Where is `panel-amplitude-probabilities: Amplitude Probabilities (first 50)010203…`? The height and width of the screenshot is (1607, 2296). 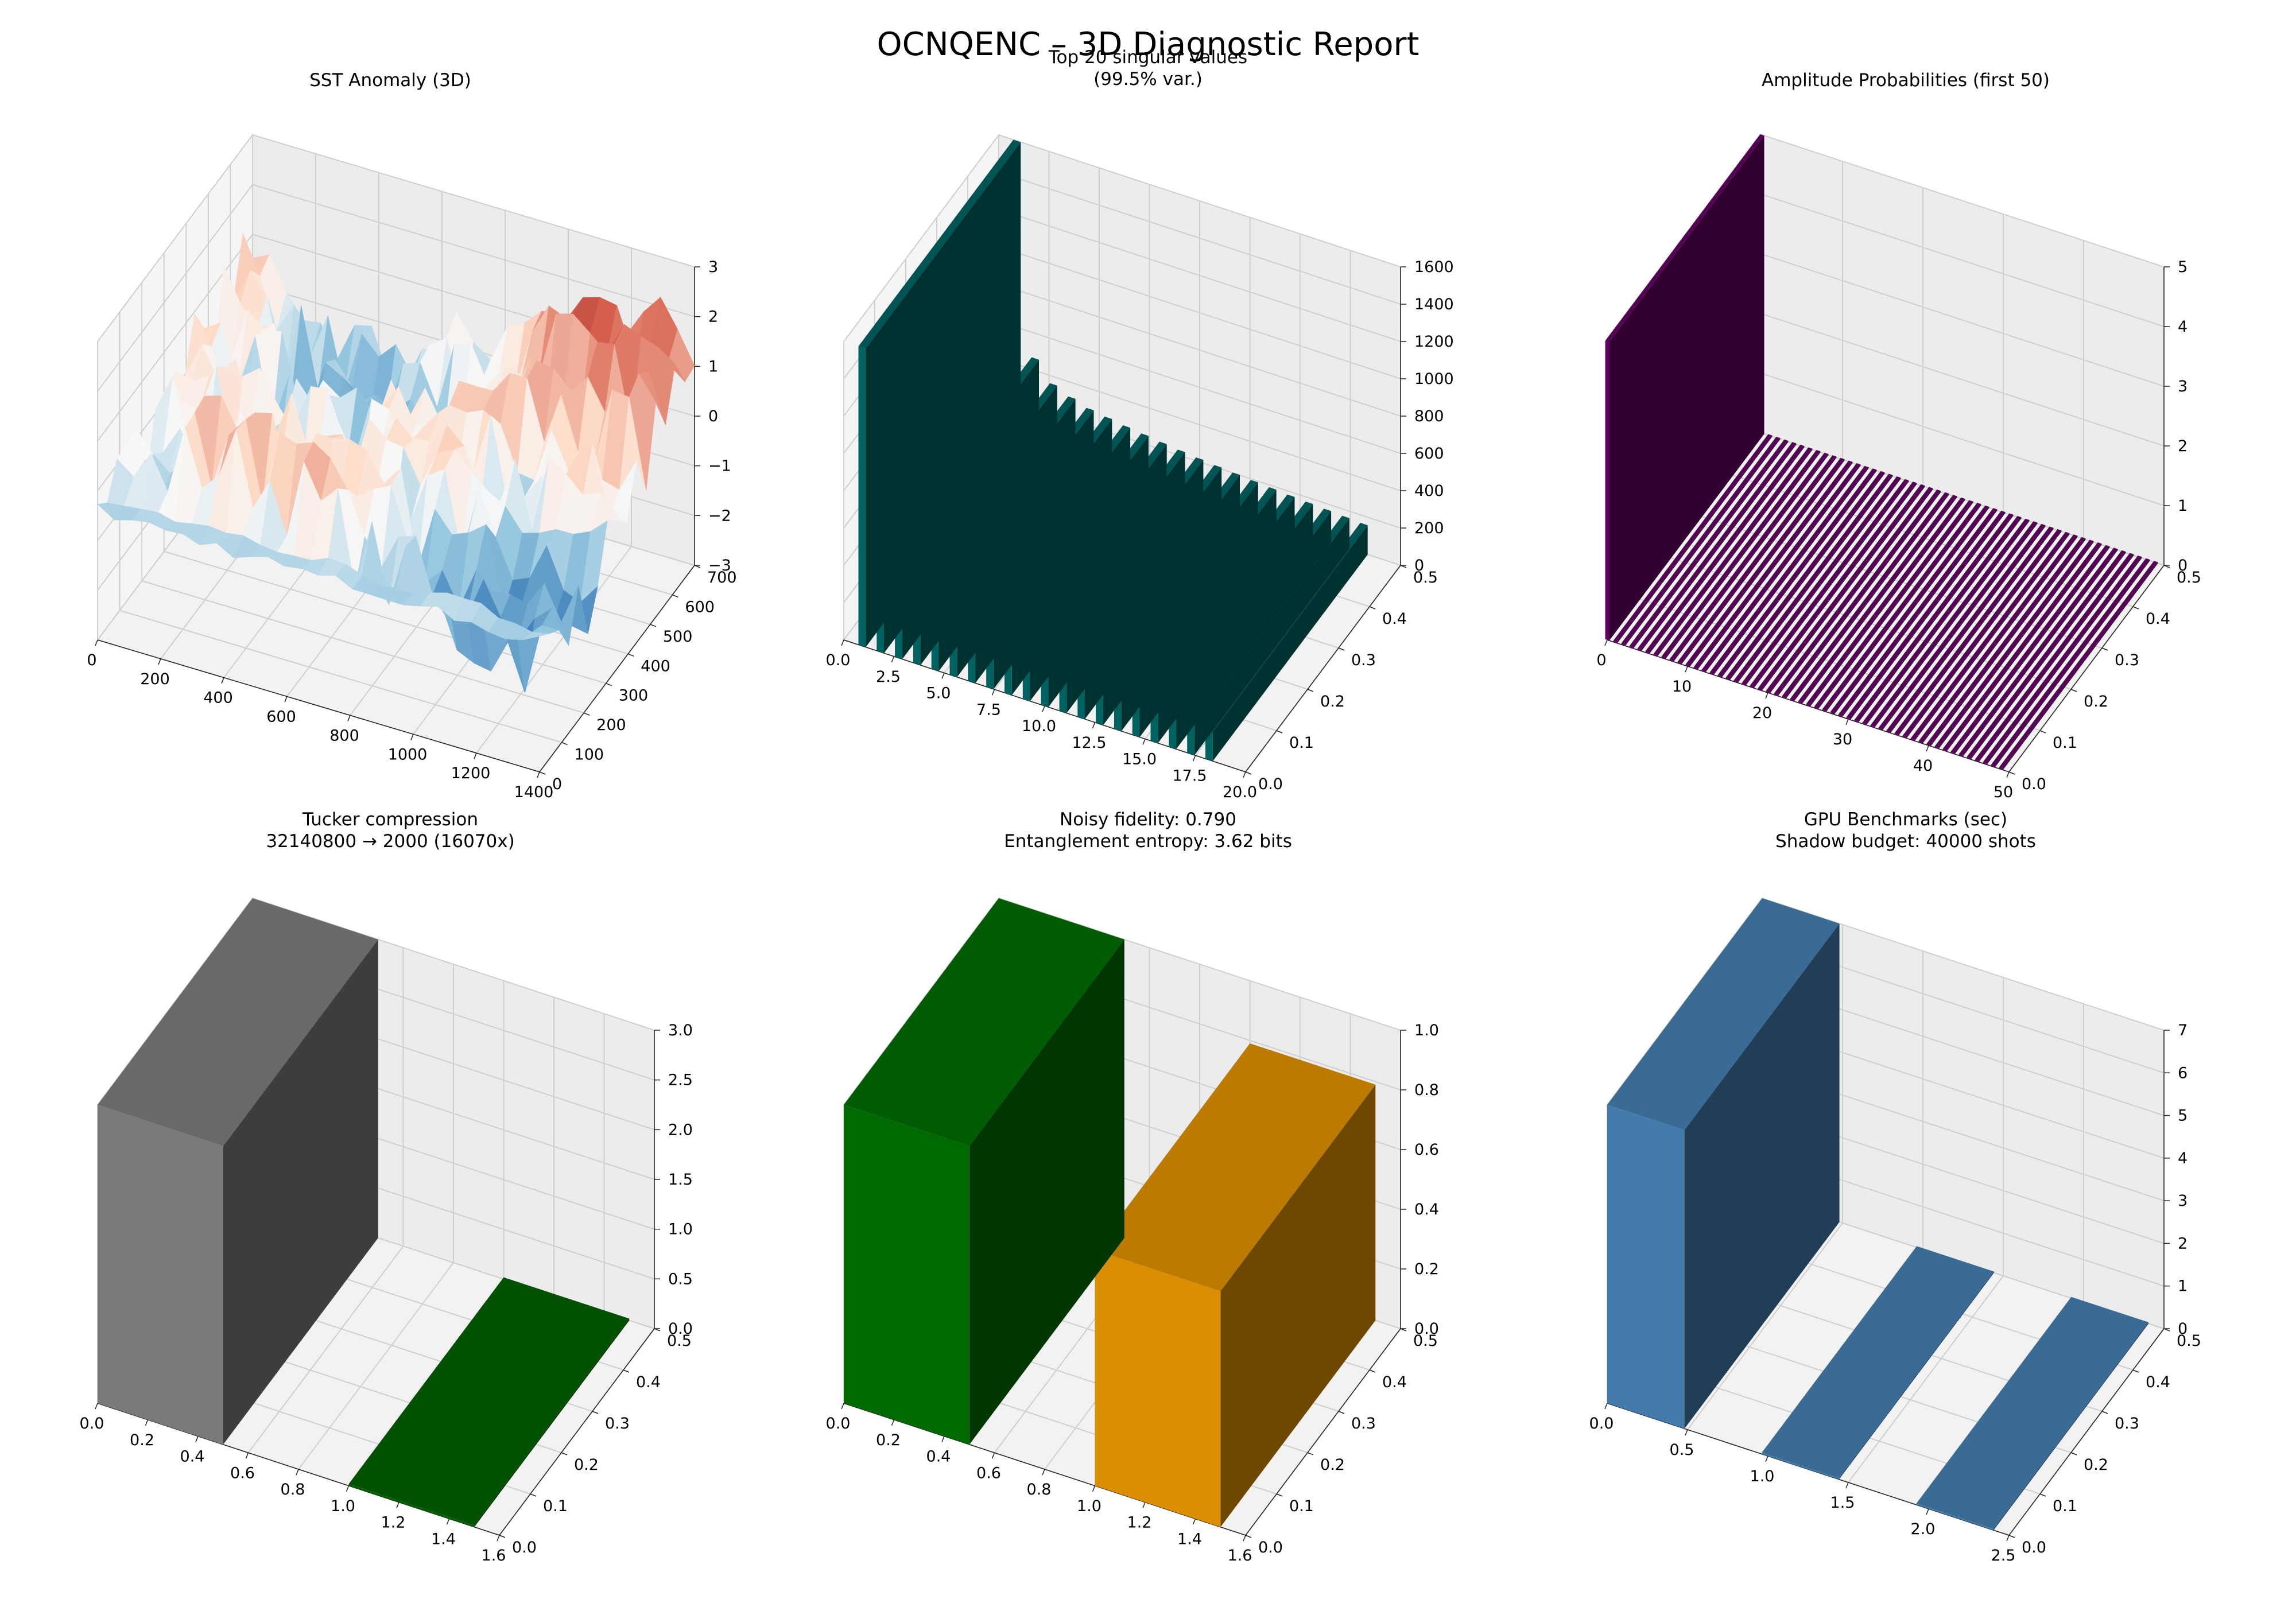
panel-amplitude-probabilities: Amplitude Probabilities (first 50)010203… is located at coordinates (1898, 435).